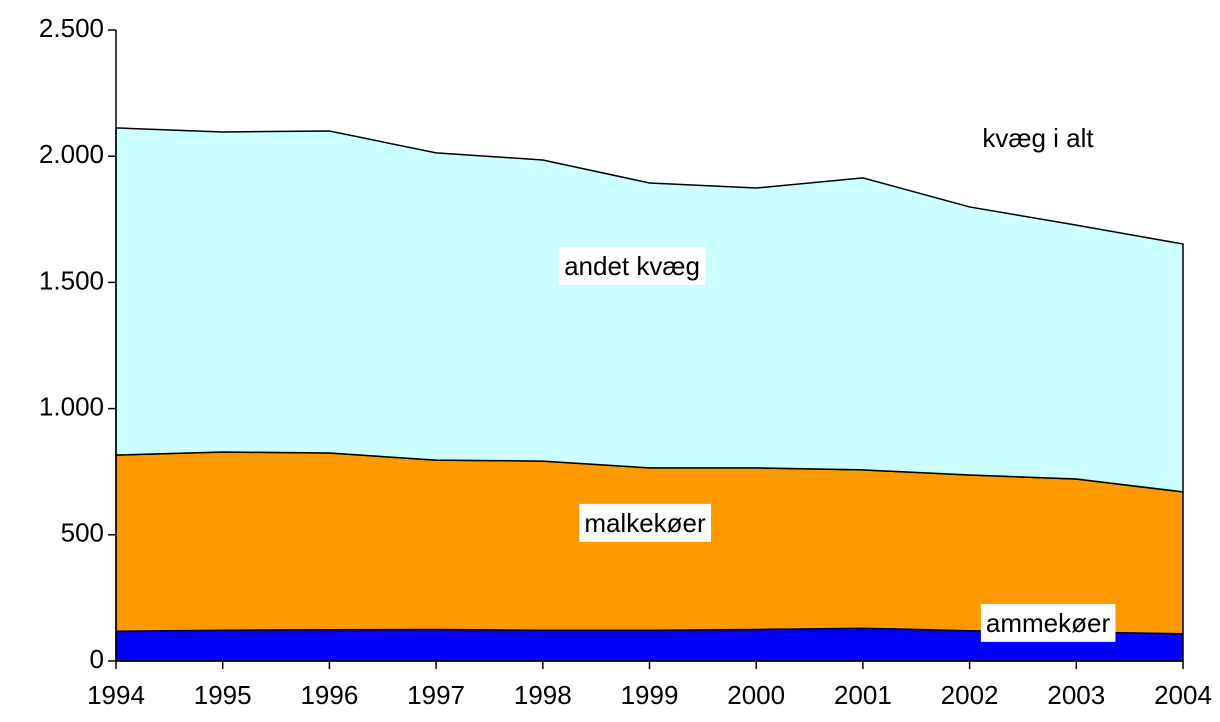  I want to click on x-tick-label: 1994, so click(116, 695).